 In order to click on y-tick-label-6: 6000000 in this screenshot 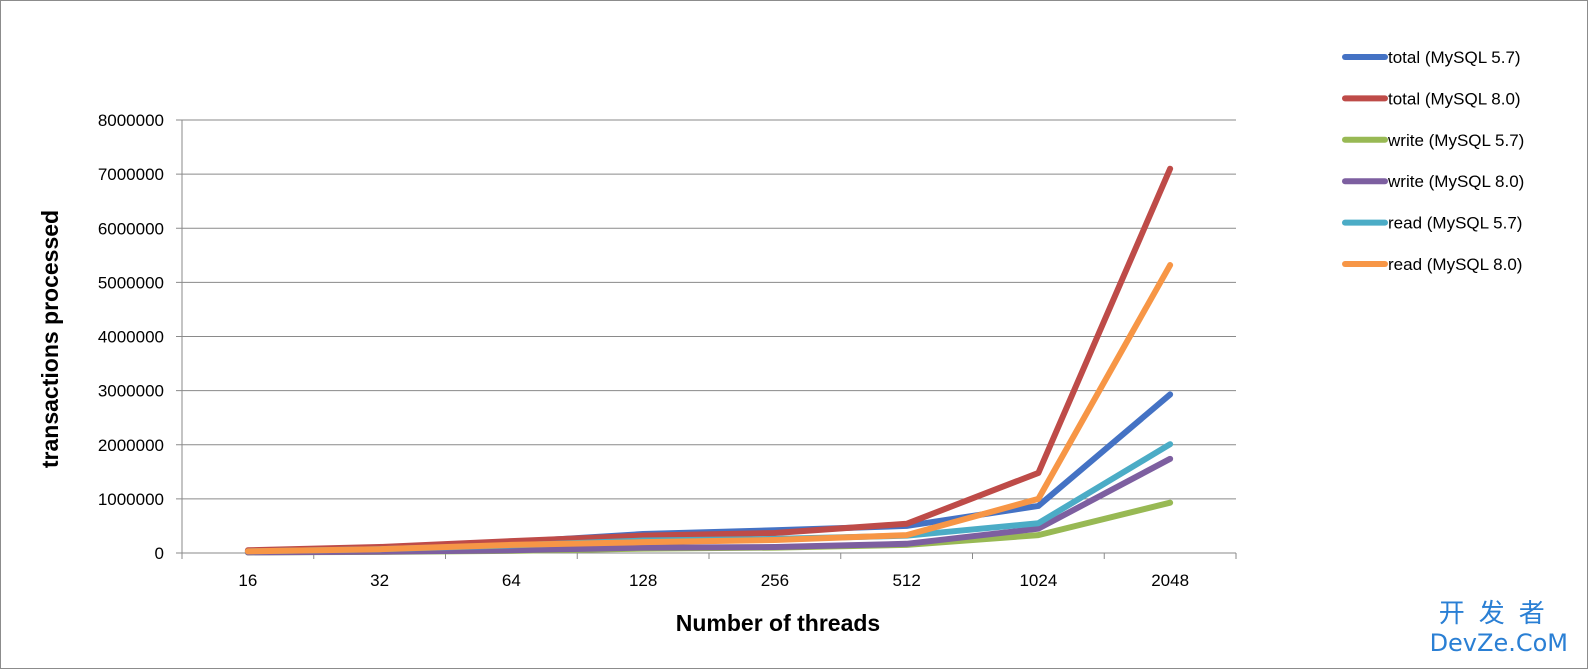, I will do `click(131, 228)`.